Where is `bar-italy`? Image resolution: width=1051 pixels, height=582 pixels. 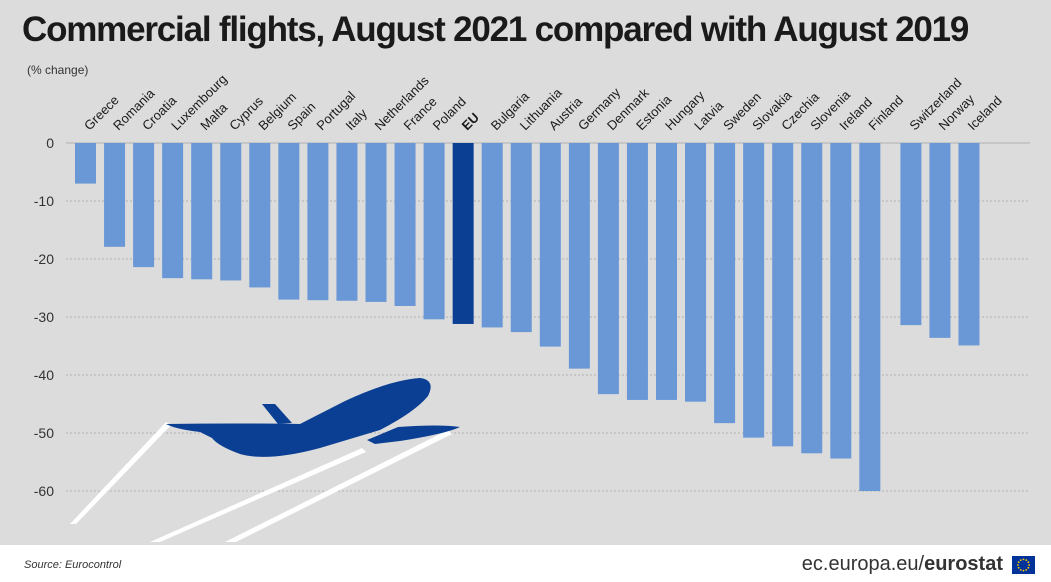
bar-italy is located at coordinates (347, 222).